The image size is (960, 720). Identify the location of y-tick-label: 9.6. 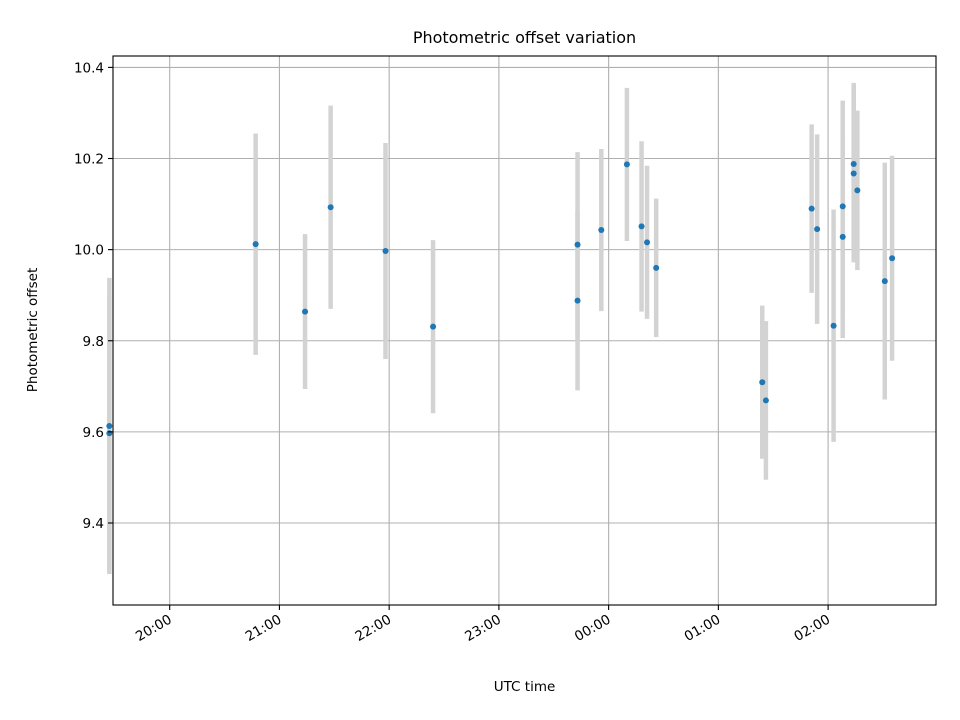
(93, 433).